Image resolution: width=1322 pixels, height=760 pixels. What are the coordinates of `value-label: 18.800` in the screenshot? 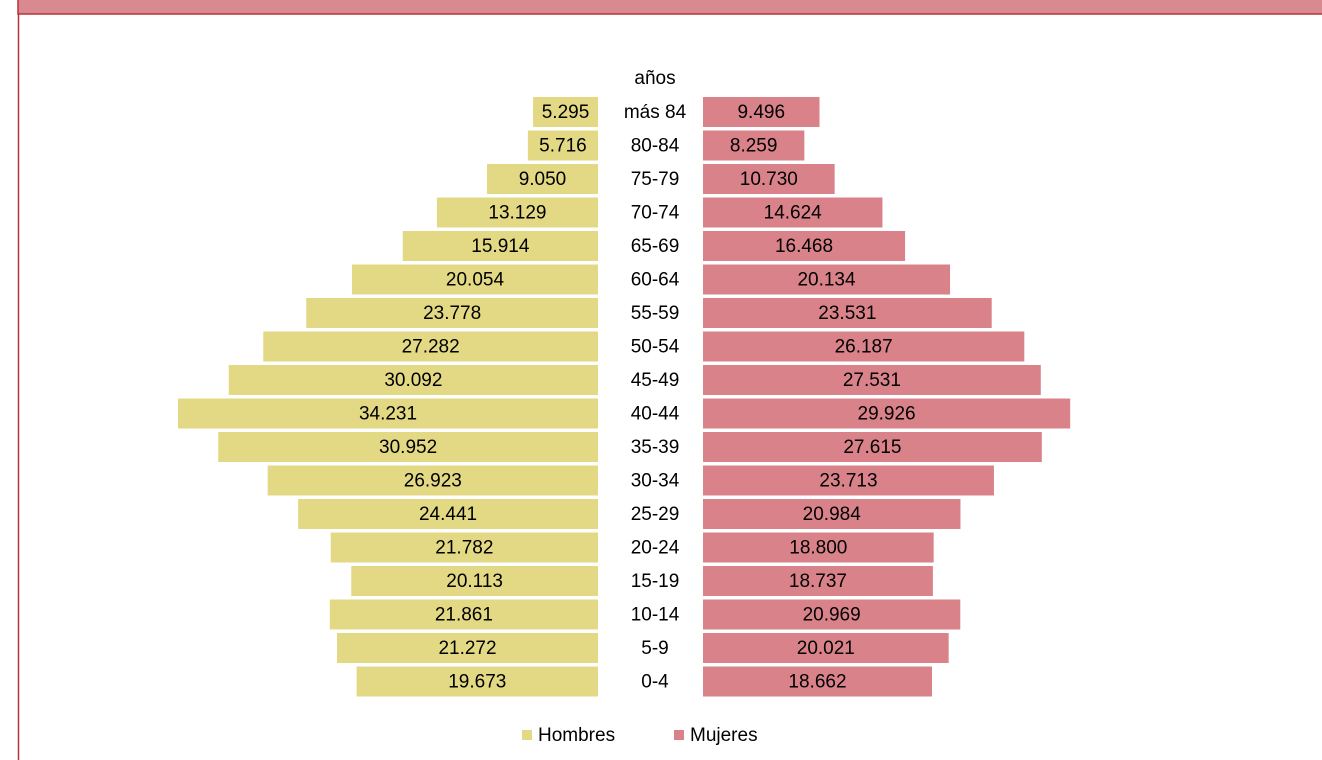 It's located at (818, 548).